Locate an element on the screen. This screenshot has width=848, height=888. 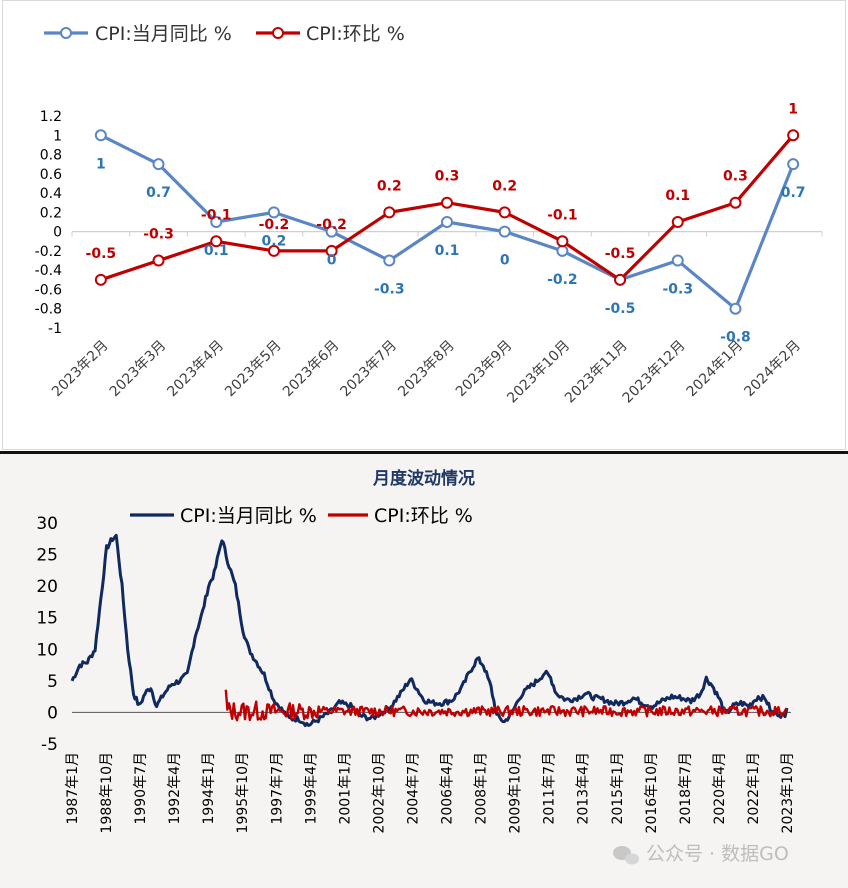
y-tick-label: 0.2 is located at coordinates (51, 213).